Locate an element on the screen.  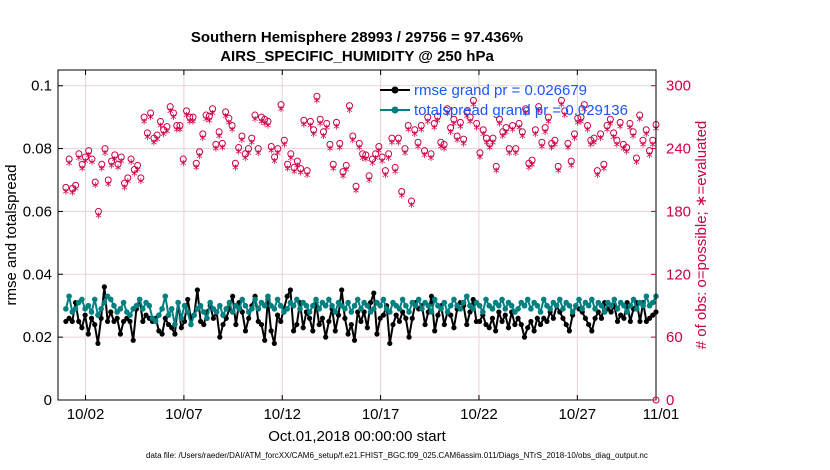
y-right-zero-marker is located at coordinates (656, 400).